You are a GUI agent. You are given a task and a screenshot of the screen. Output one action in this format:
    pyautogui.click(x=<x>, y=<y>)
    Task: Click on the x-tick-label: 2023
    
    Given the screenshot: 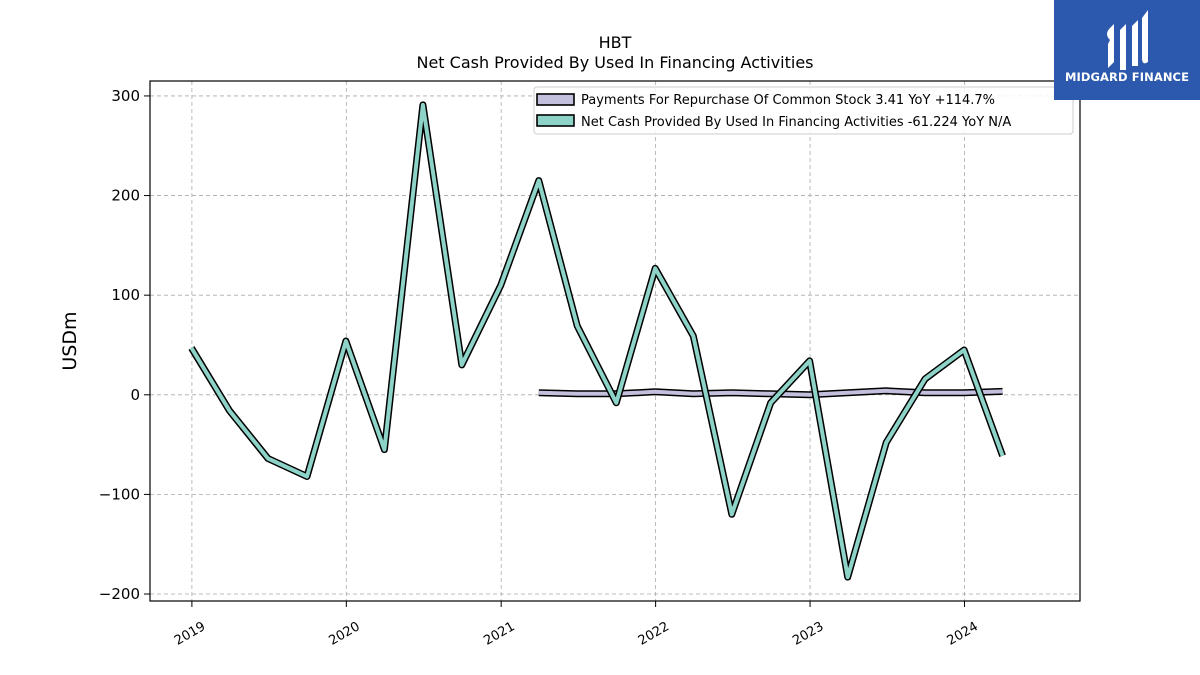 What is the action you would take?
    pyautogui.click(x=808, y=634)
    